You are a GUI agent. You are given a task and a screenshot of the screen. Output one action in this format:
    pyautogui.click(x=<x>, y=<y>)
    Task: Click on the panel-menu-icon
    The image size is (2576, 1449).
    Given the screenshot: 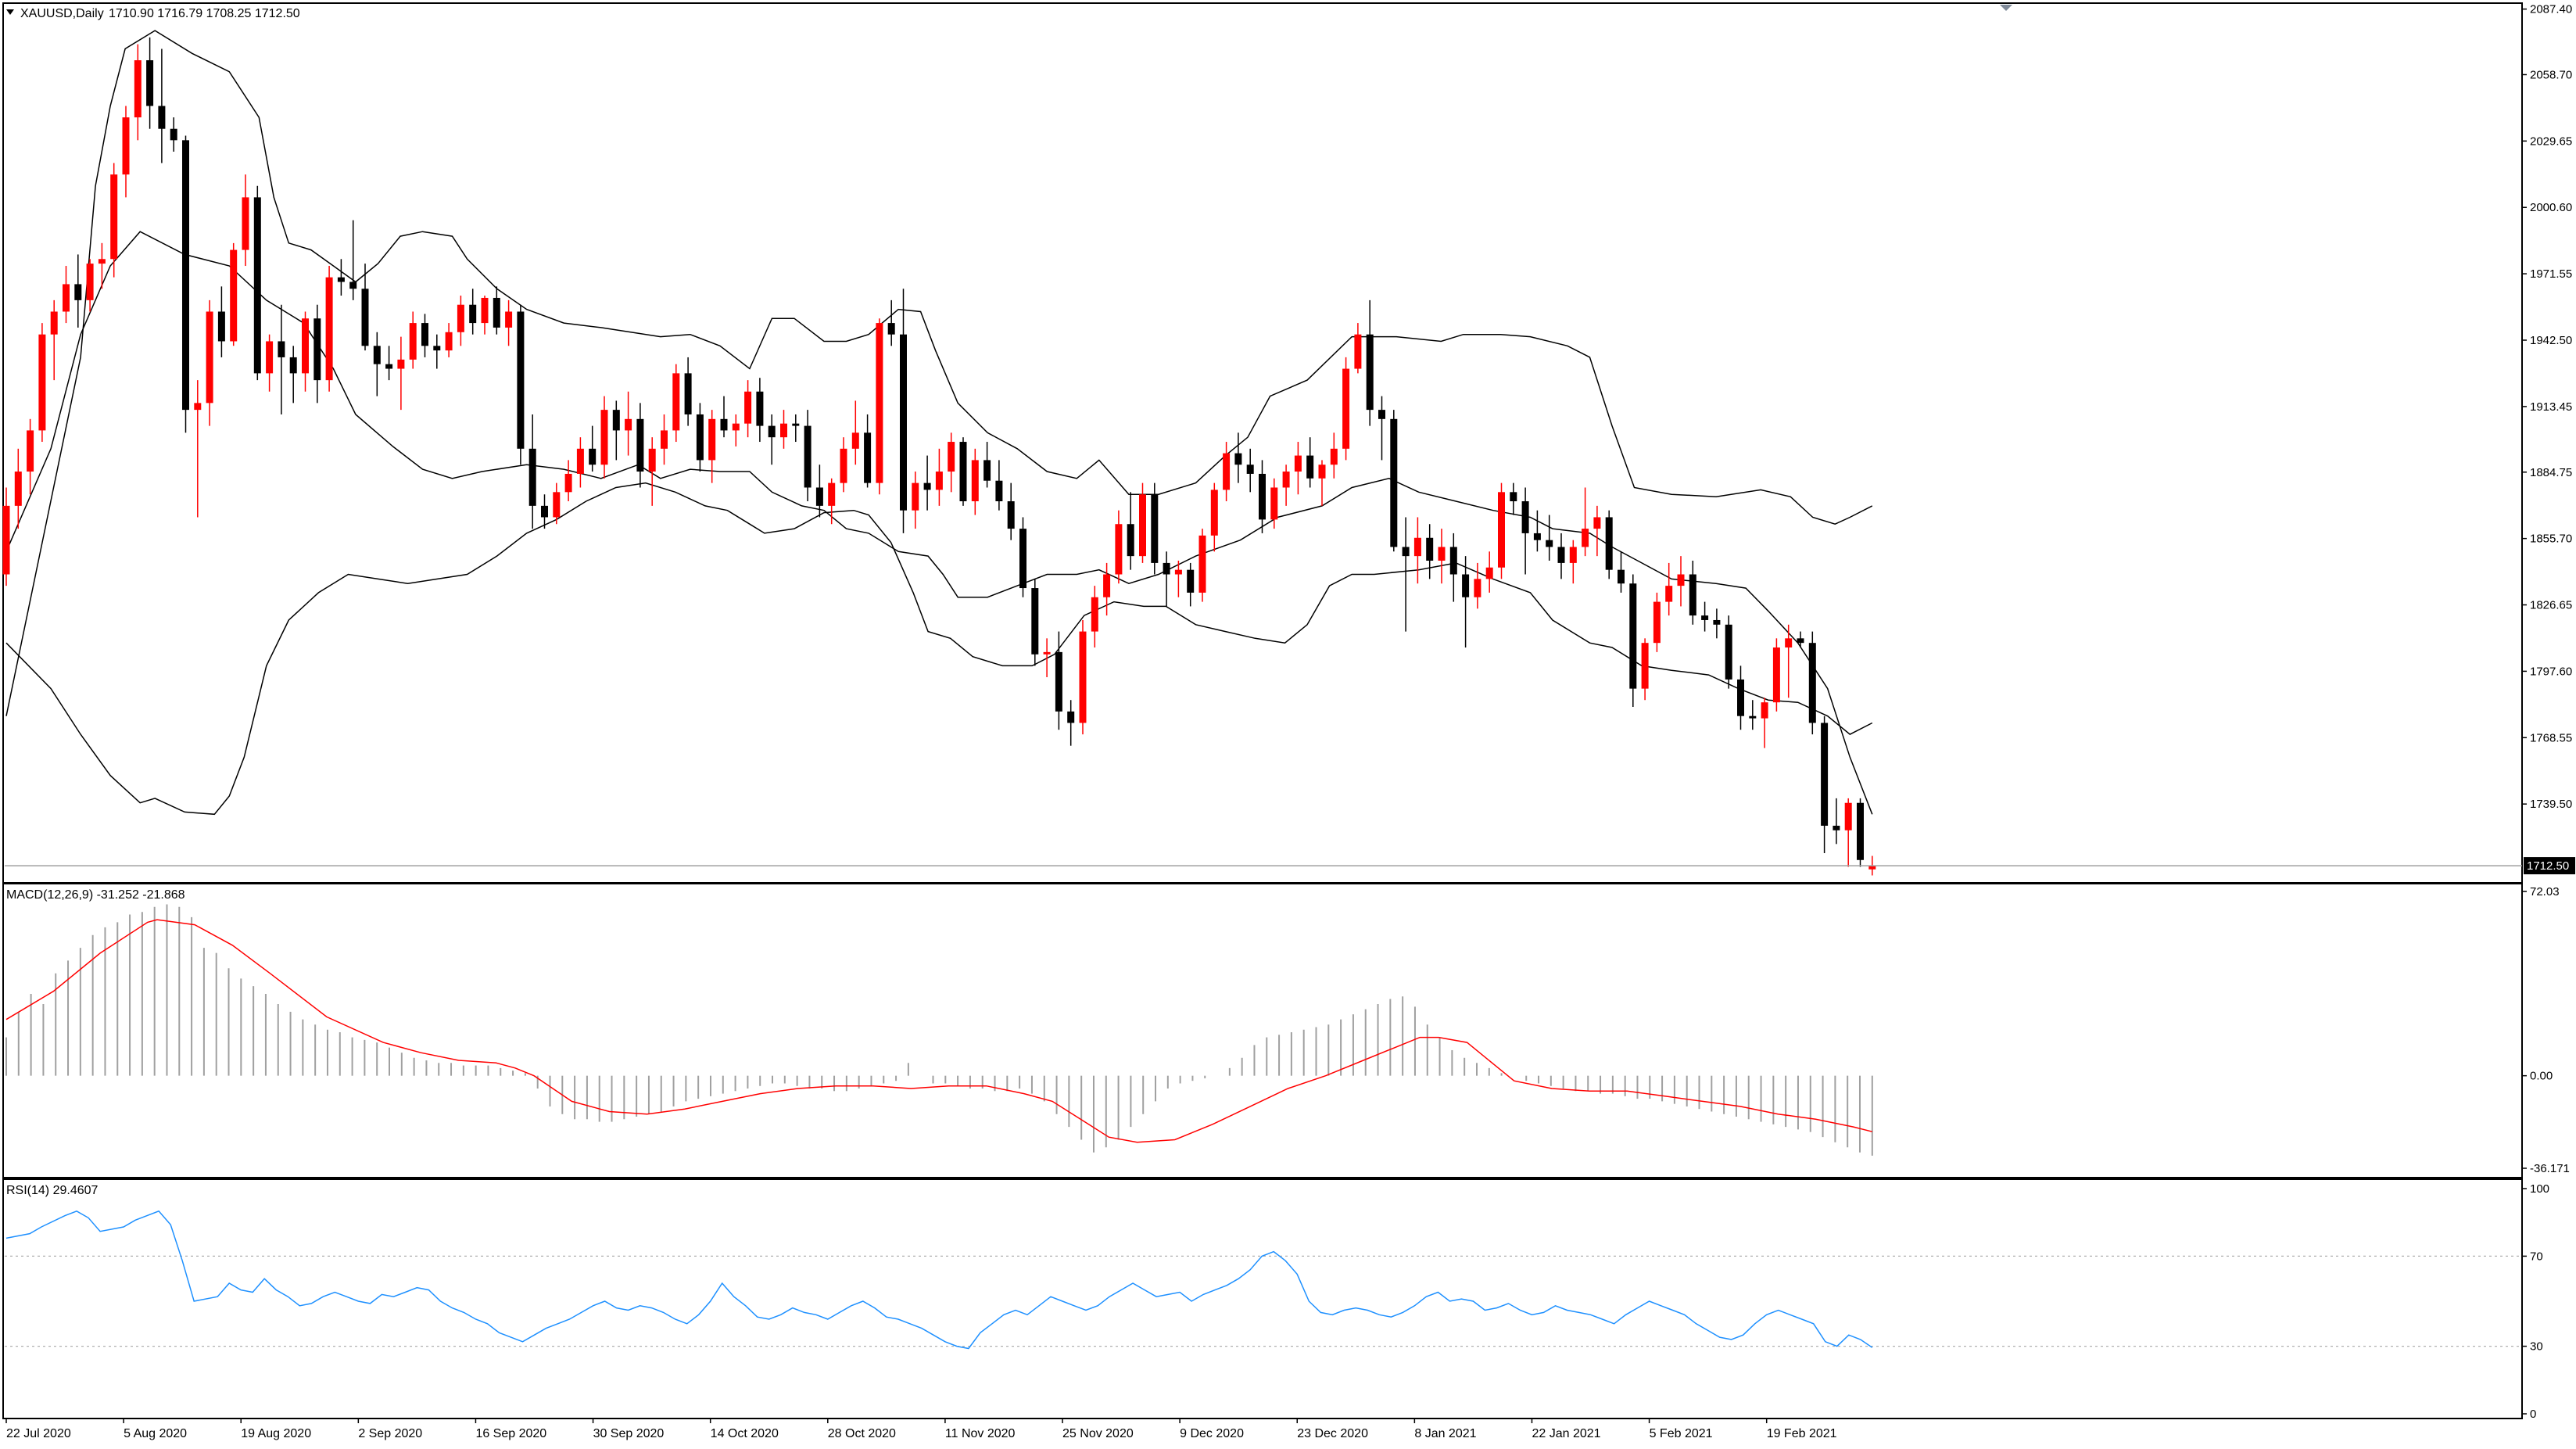 What is the action you would take?
    pyautogui.click(x=10, y=12)
    